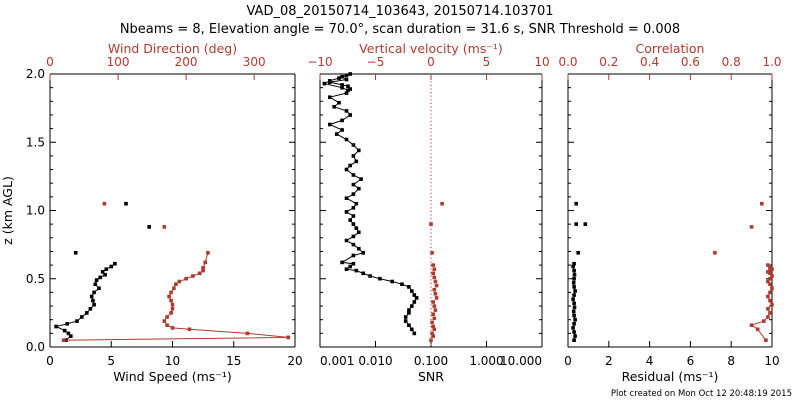  Describe the element at coordinates (35, 211) in the screenshot. I see `y-tick-label: 1.0` at that location.